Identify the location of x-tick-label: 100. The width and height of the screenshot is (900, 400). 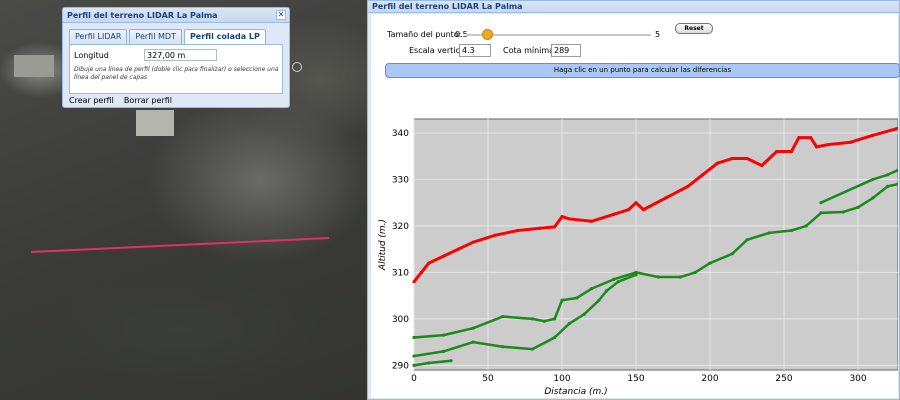
(561, 379).